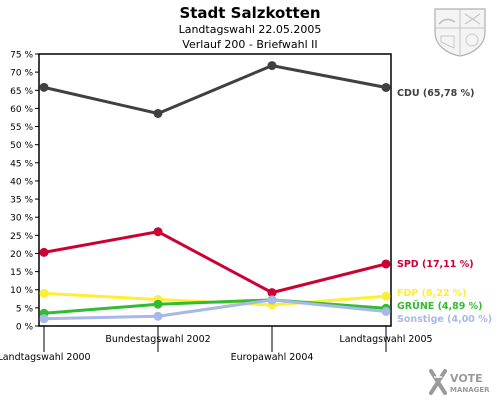 Image resolution: width=500 pixels, height=400 pixels. Describe the element at coordinates (158, 304) in the screenshot. I see `data-point-gr-ne` at that location.